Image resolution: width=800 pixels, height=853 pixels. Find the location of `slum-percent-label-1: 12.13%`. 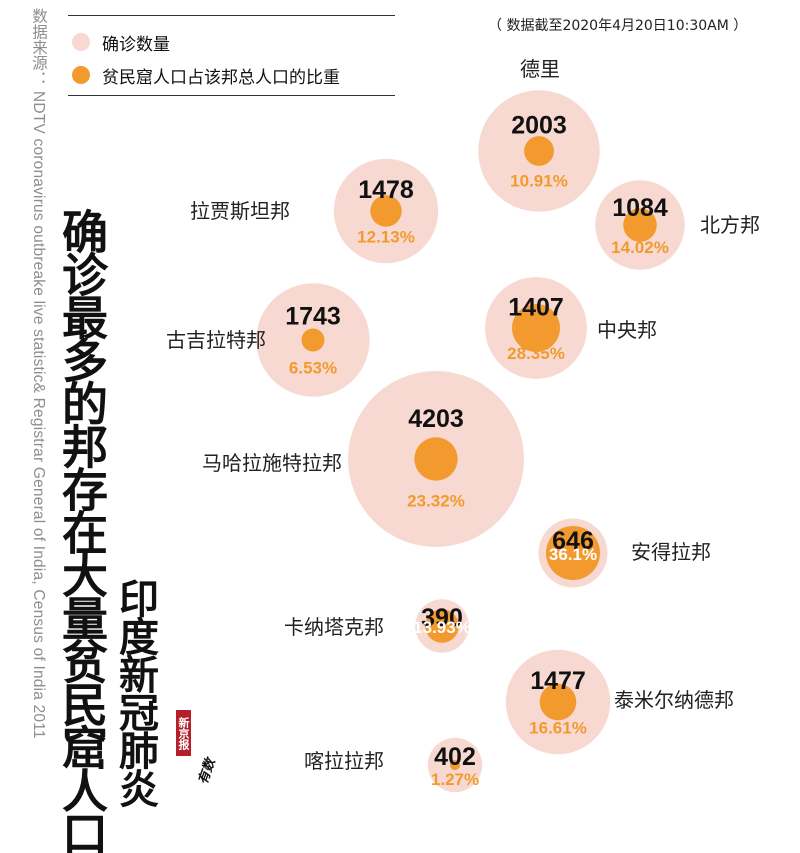

slum-percent-label-1: 12.13% is located at coordinates (386, 237).